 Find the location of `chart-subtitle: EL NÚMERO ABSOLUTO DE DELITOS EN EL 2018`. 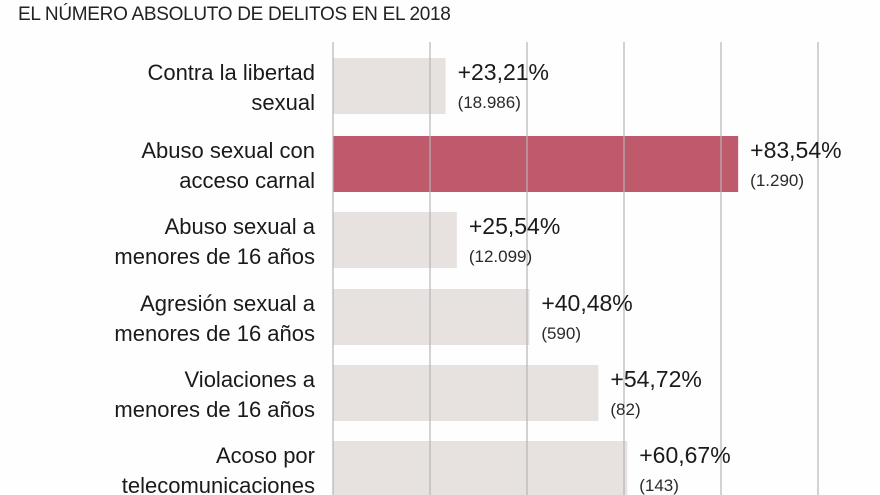

chart-subtitle: EL NÚMERO ABSOLUTO DE DELITOS EN EL 2018 is located at coordinates (234, 14).